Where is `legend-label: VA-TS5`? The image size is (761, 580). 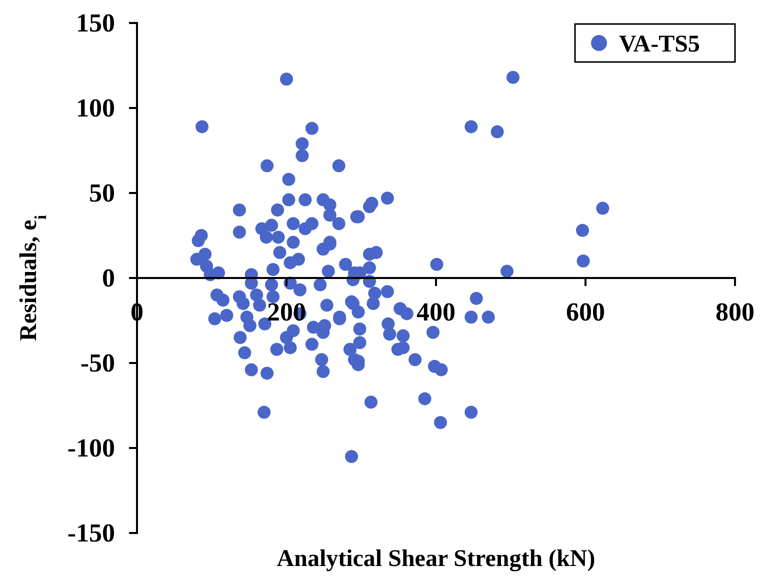
legend-label: VA-TS5 is located at coordinates (659, 44).